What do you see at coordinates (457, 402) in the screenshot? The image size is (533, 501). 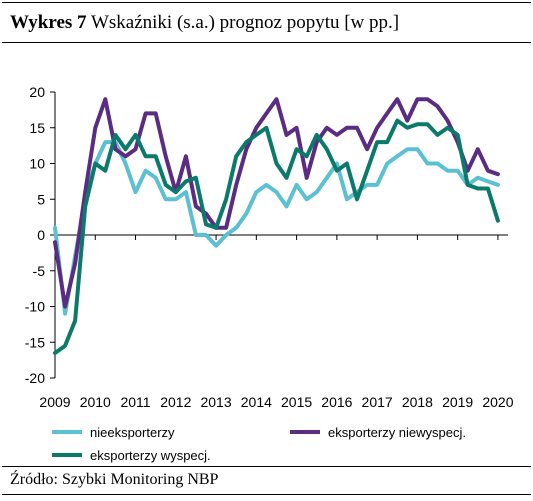 I see `x-tick-label: 2019` at bounding box center [457, 402].